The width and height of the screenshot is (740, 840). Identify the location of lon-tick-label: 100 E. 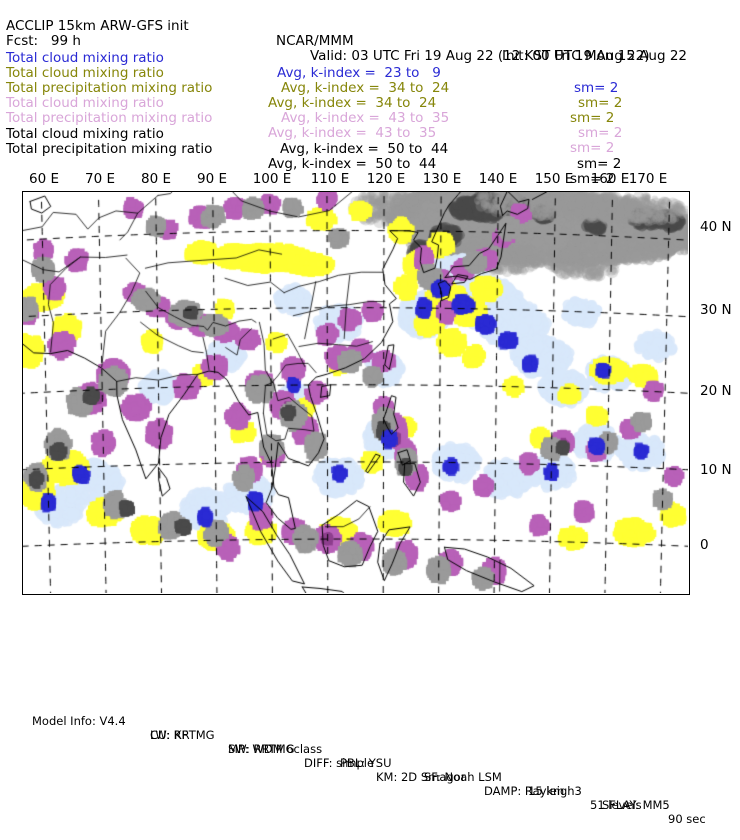
(272, 179).